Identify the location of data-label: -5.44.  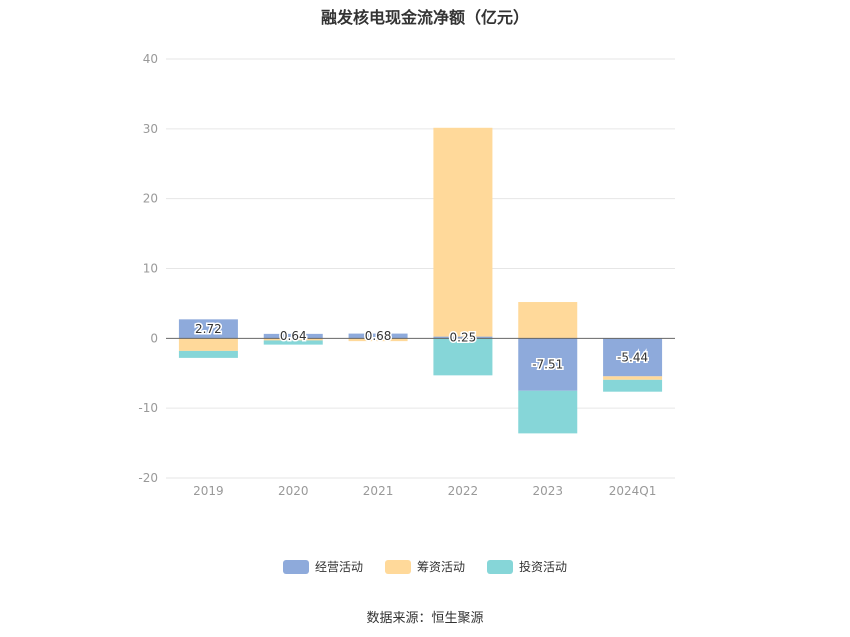
(632, 357).